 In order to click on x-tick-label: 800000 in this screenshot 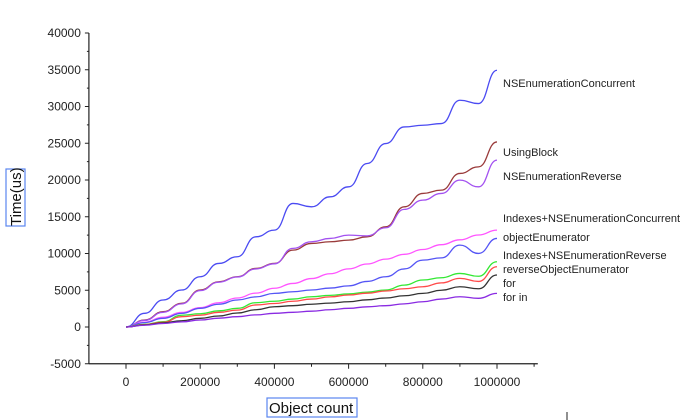, I will do `click(423, 382)`.